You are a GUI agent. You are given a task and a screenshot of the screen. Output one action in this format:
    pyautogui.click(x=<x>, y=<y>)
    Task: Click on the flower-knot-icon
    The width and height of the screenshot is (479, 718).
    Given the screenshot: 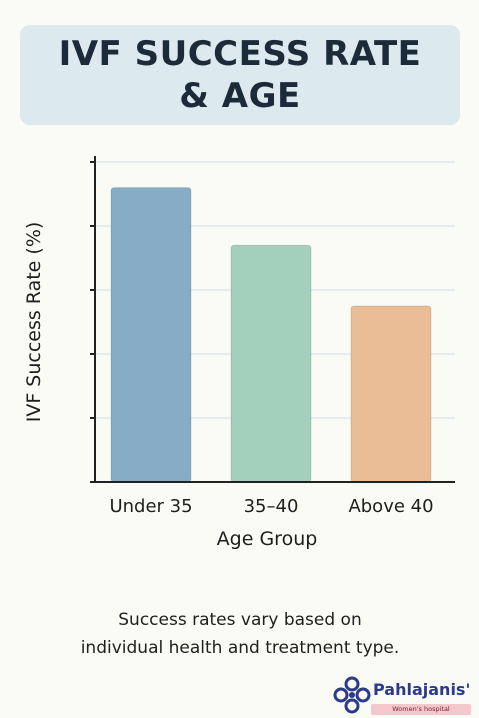 What is the action you would take?
    pyautogui.click(x=352, y=695)
    